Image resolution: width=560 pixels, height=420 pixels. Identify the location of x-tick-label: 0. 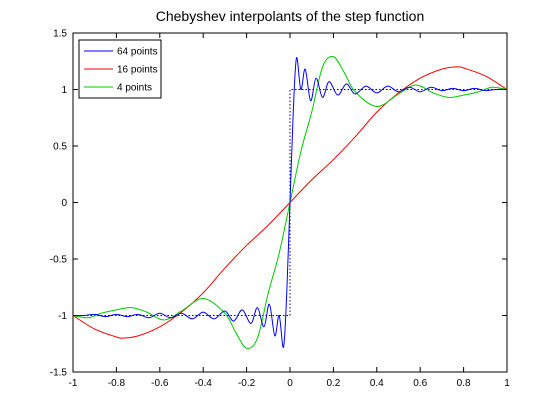
(290, 383).